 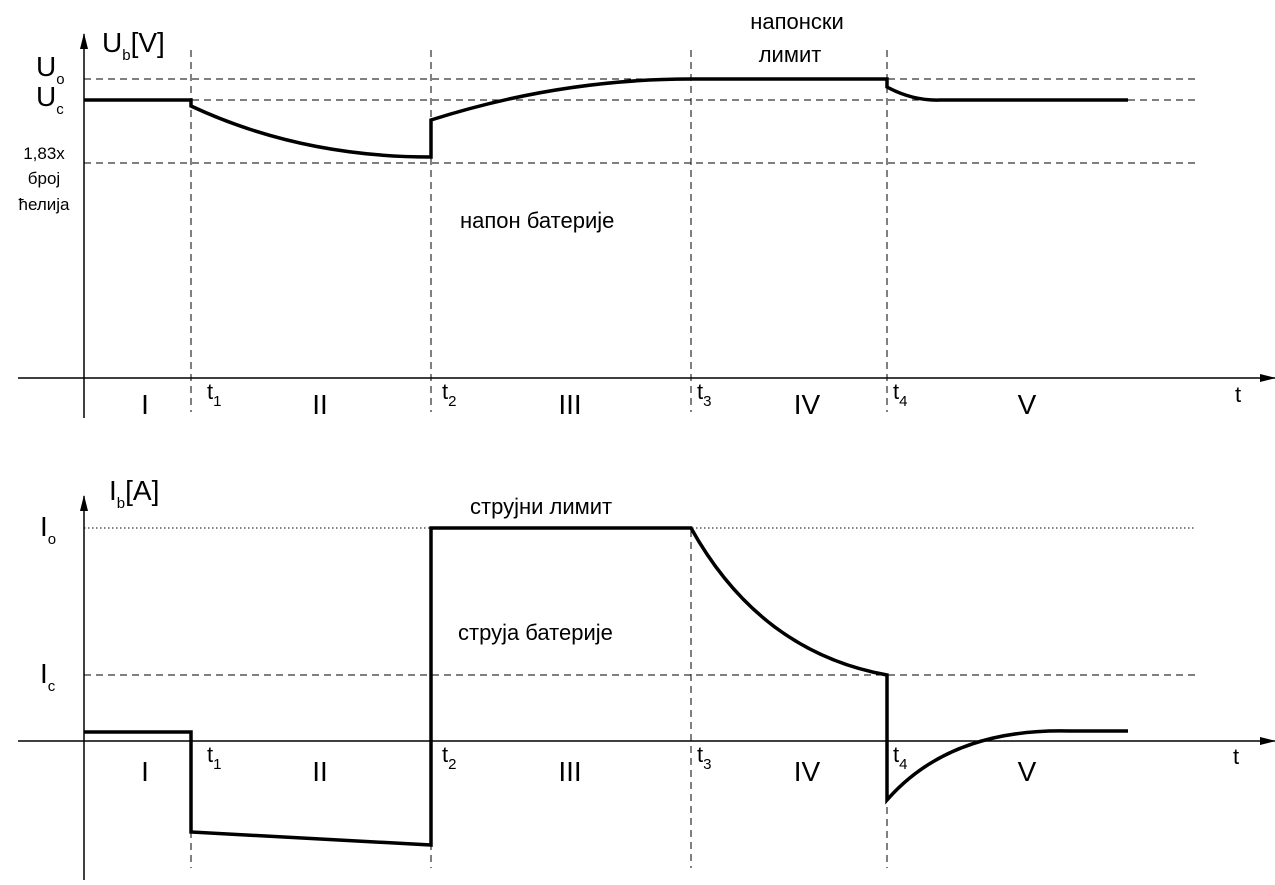 What do you see at coordinates (704, 757) in the screenshot?
I see `t3-label-bottom: t3` at bounding box center [704, 757].